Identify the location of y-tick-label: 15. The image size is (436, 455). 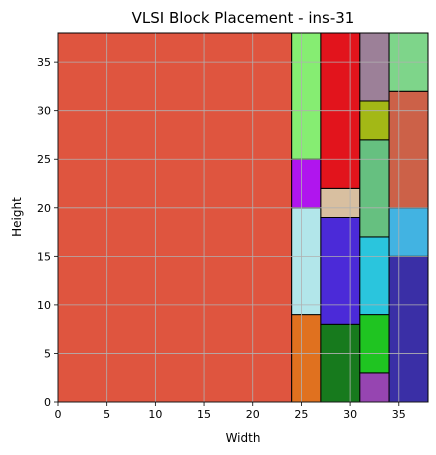
(44, 256).